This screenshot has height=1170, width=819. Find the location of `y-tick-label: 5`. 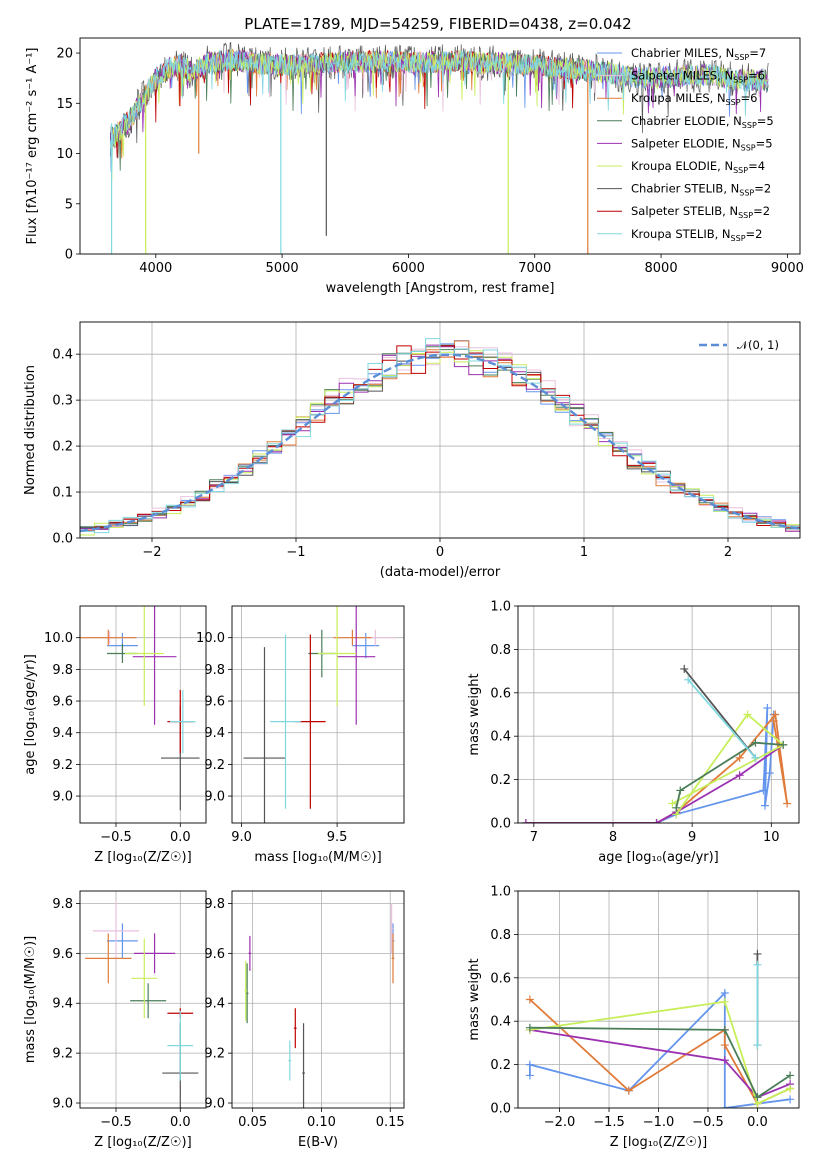

y-tick-label: 5 is located at coordinates (69, 204).